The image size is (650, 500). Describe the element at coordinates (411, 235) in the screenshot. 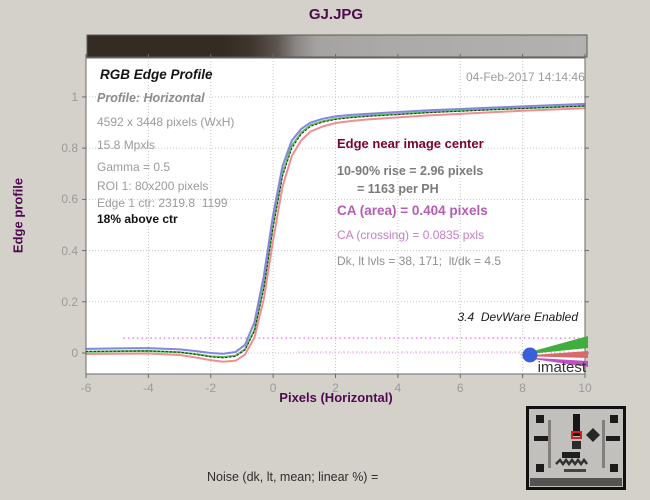

I see `ca-crossing-value: CA (crossing) = 0.0835 pxls` at that location.